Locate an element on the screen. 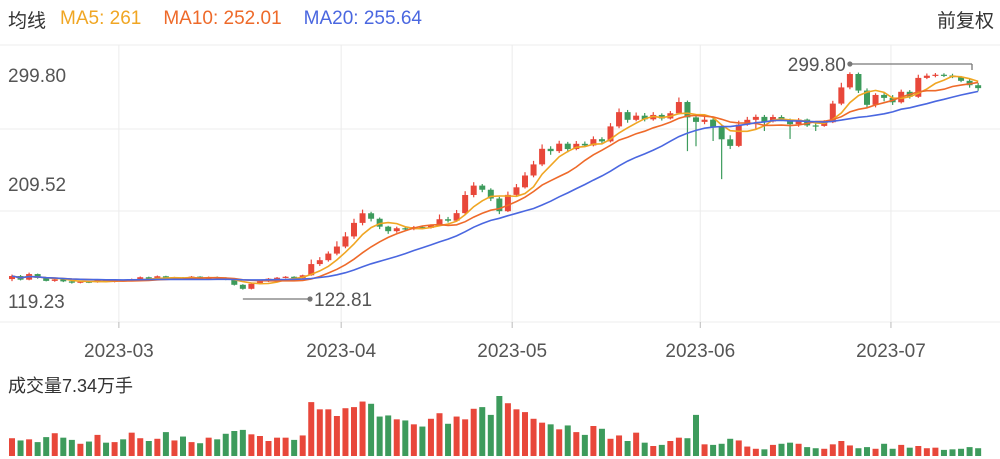 This screenshot has width=1000, height=459. min-marker-dot is located at coordinates (310, 299).